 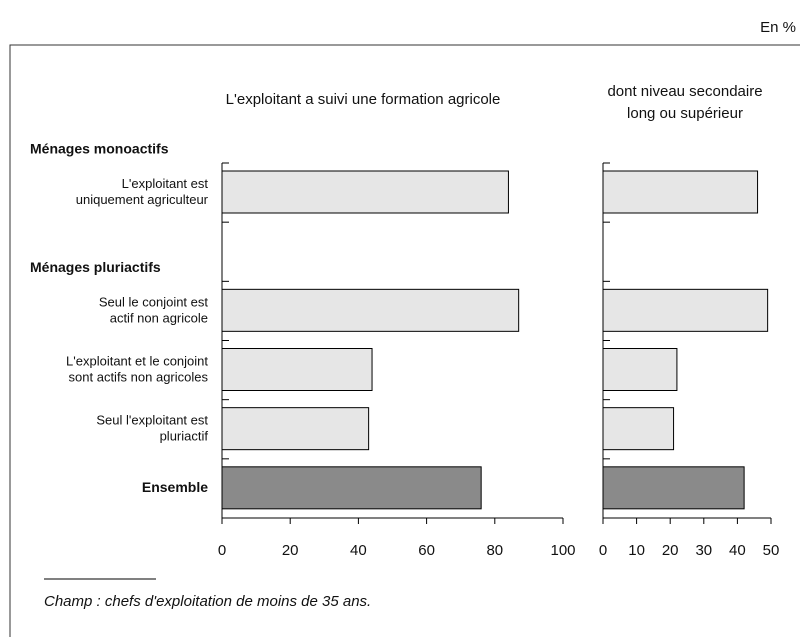 What do you see at coordinates (494, 550) in the screenshot?
I see `x-tick-label: 80` at bounding box center [494, 550].